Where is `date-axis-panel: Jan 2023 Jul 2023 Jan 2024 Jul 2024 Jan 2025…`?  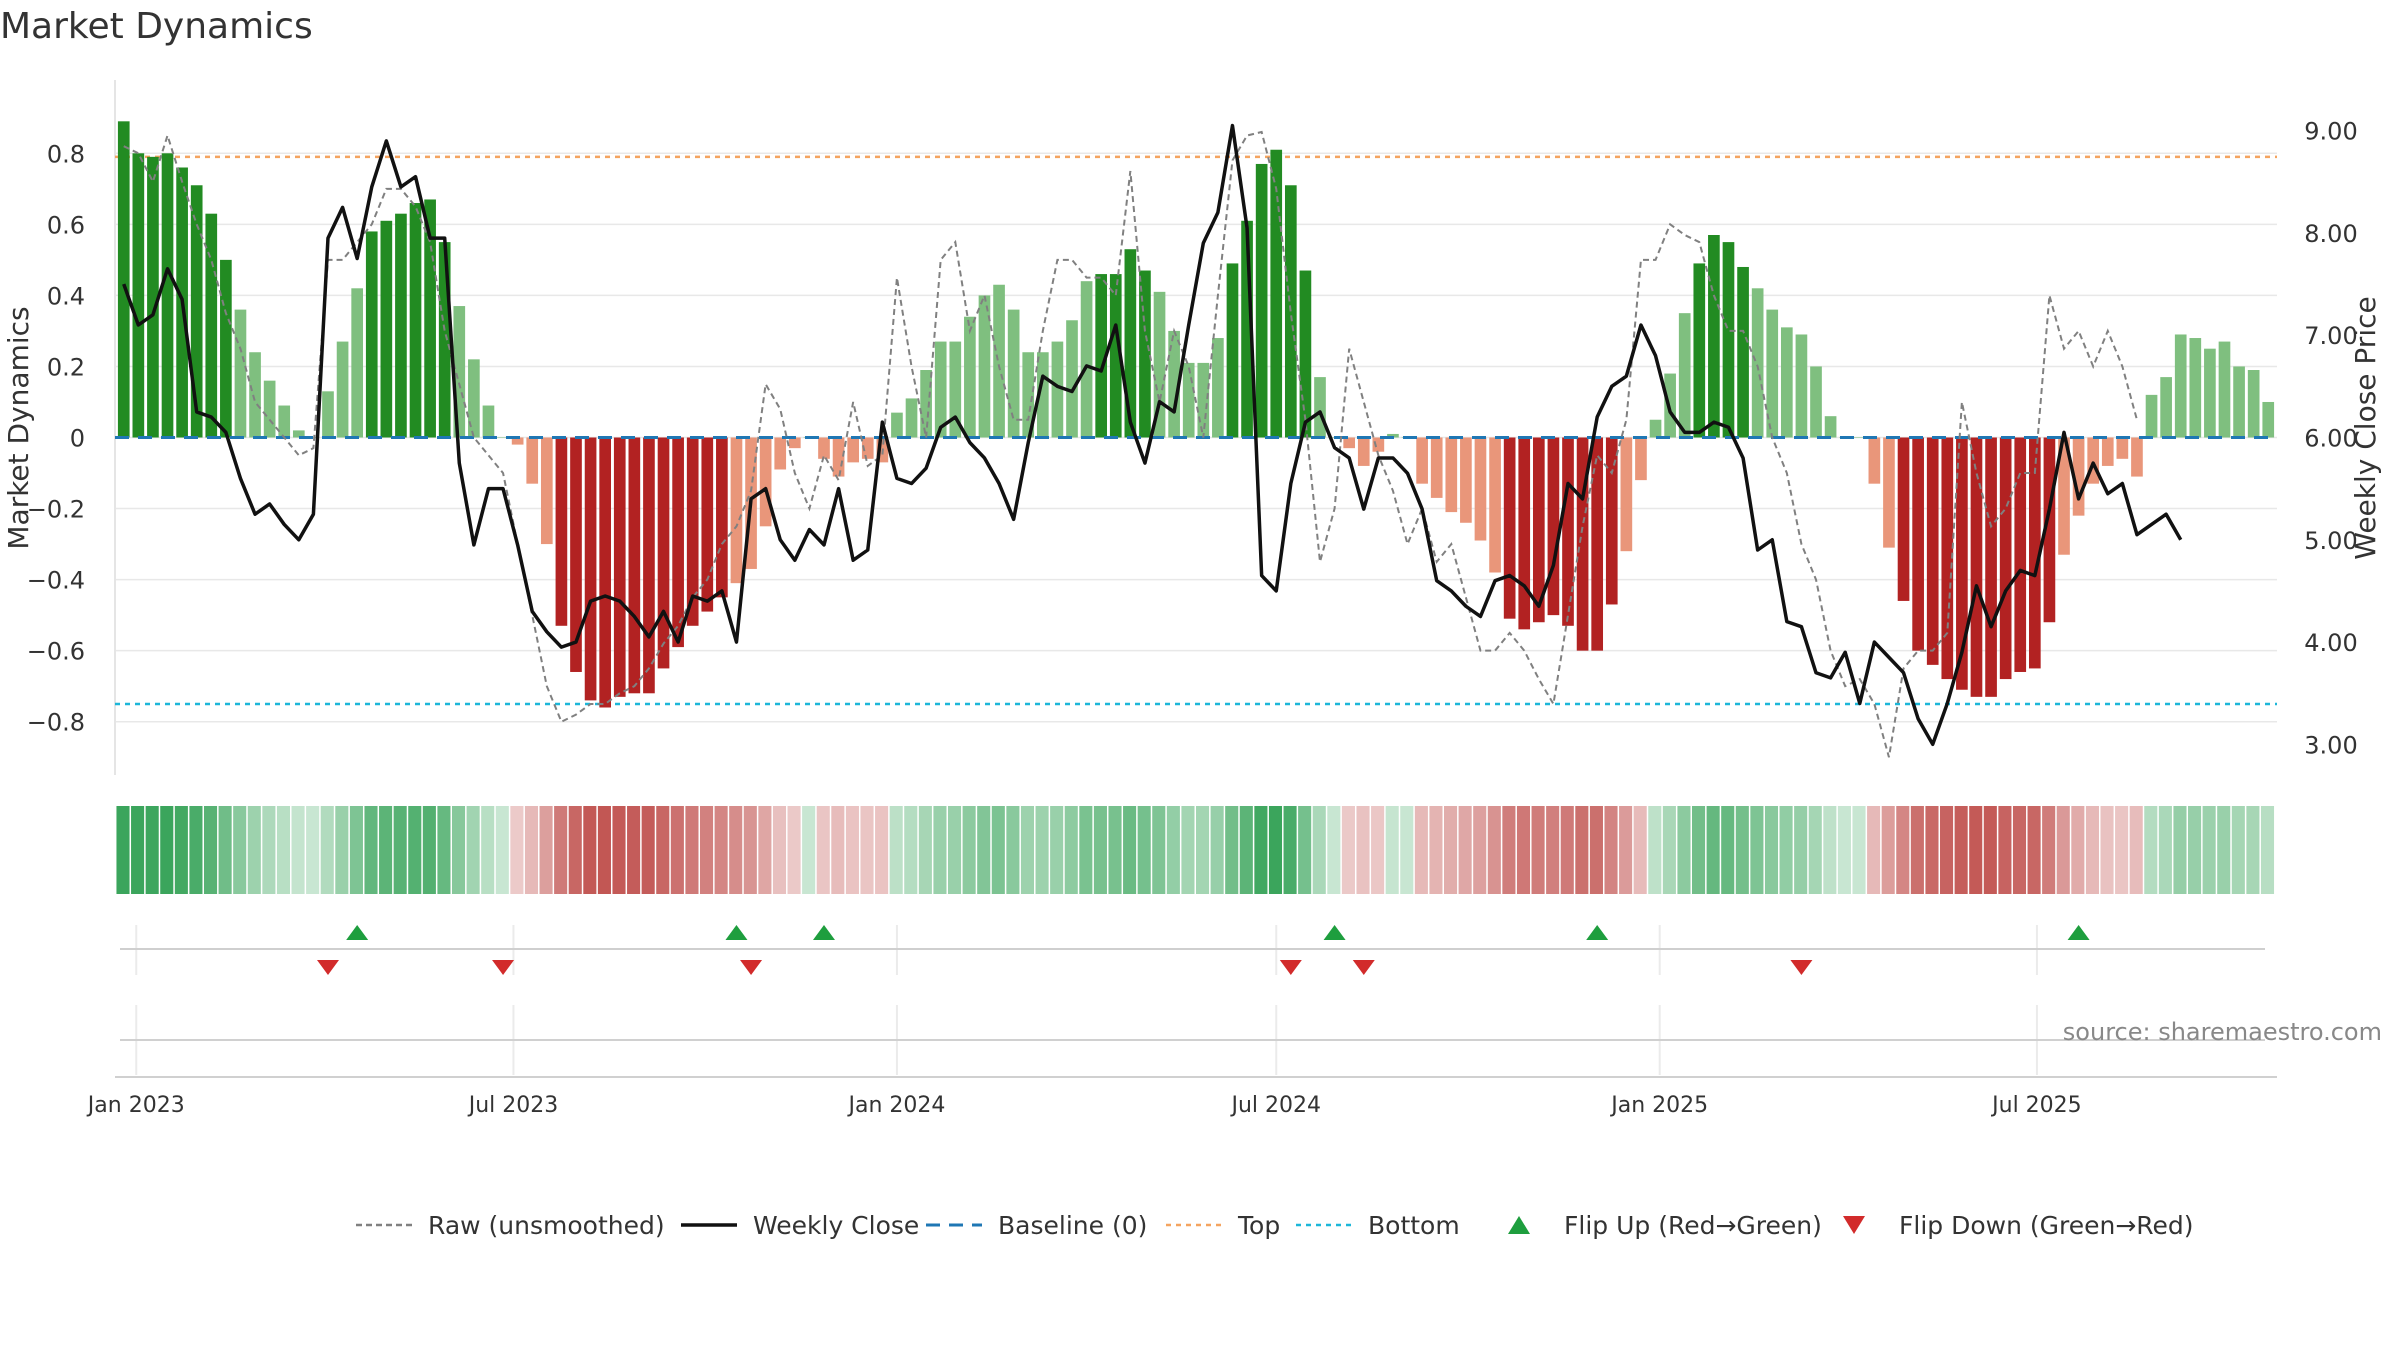
date-axis-panel: Jan 2023 Jul 2023 Jan 2024 Jul 2024 Jan 2025… is located at coordinates (1181, 1061).